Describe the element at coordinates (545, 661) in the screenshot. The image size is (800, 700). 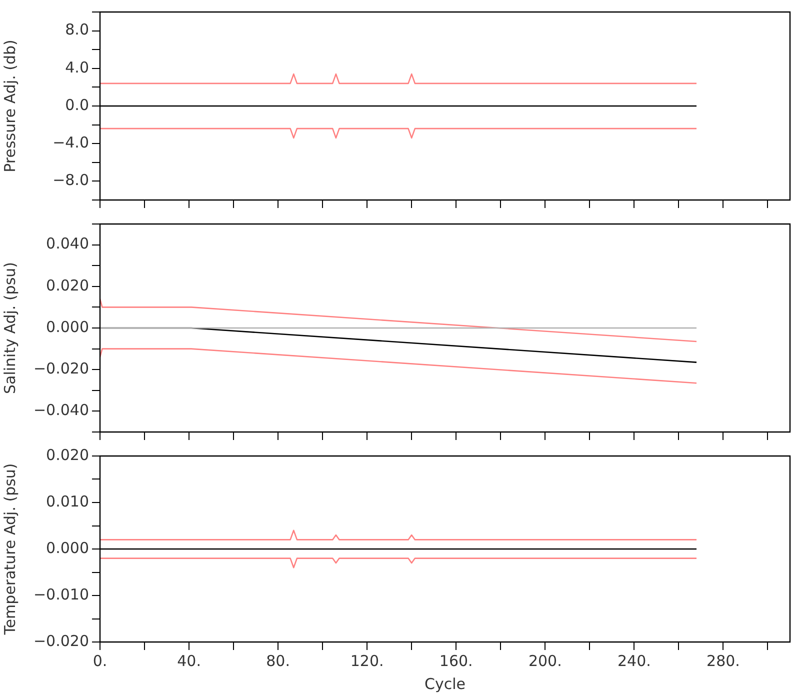
I see `x-tick-label: 200.` at that location.